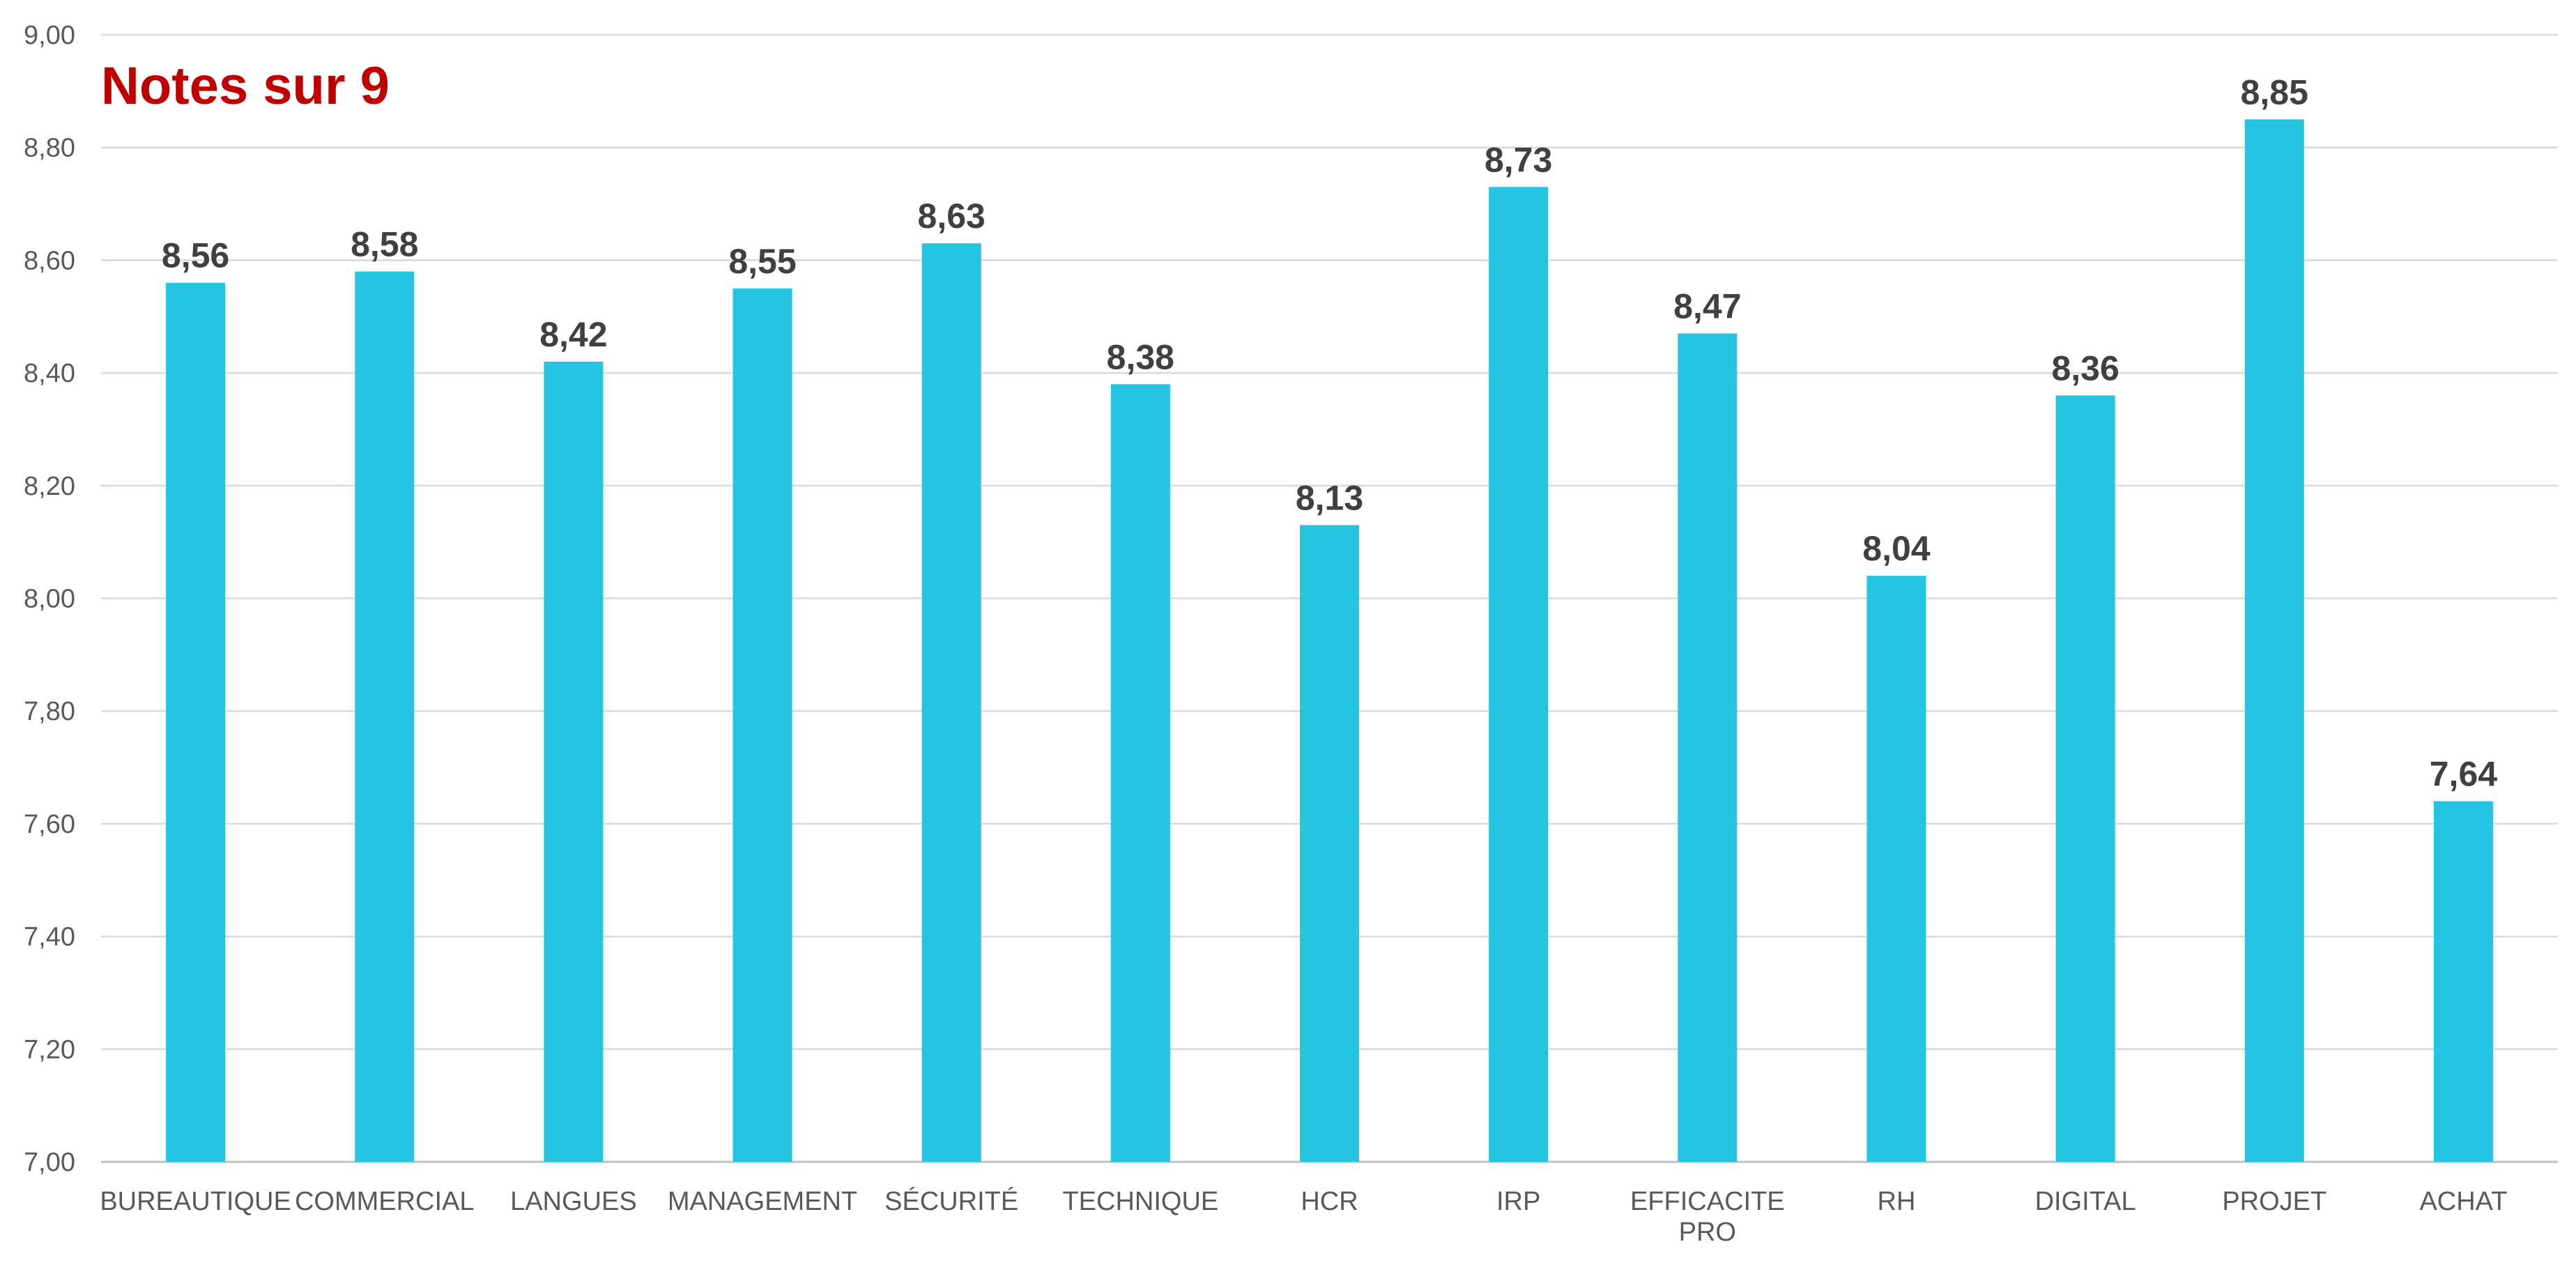  I want to click on data-label: 8,13, so click(1329, 497).